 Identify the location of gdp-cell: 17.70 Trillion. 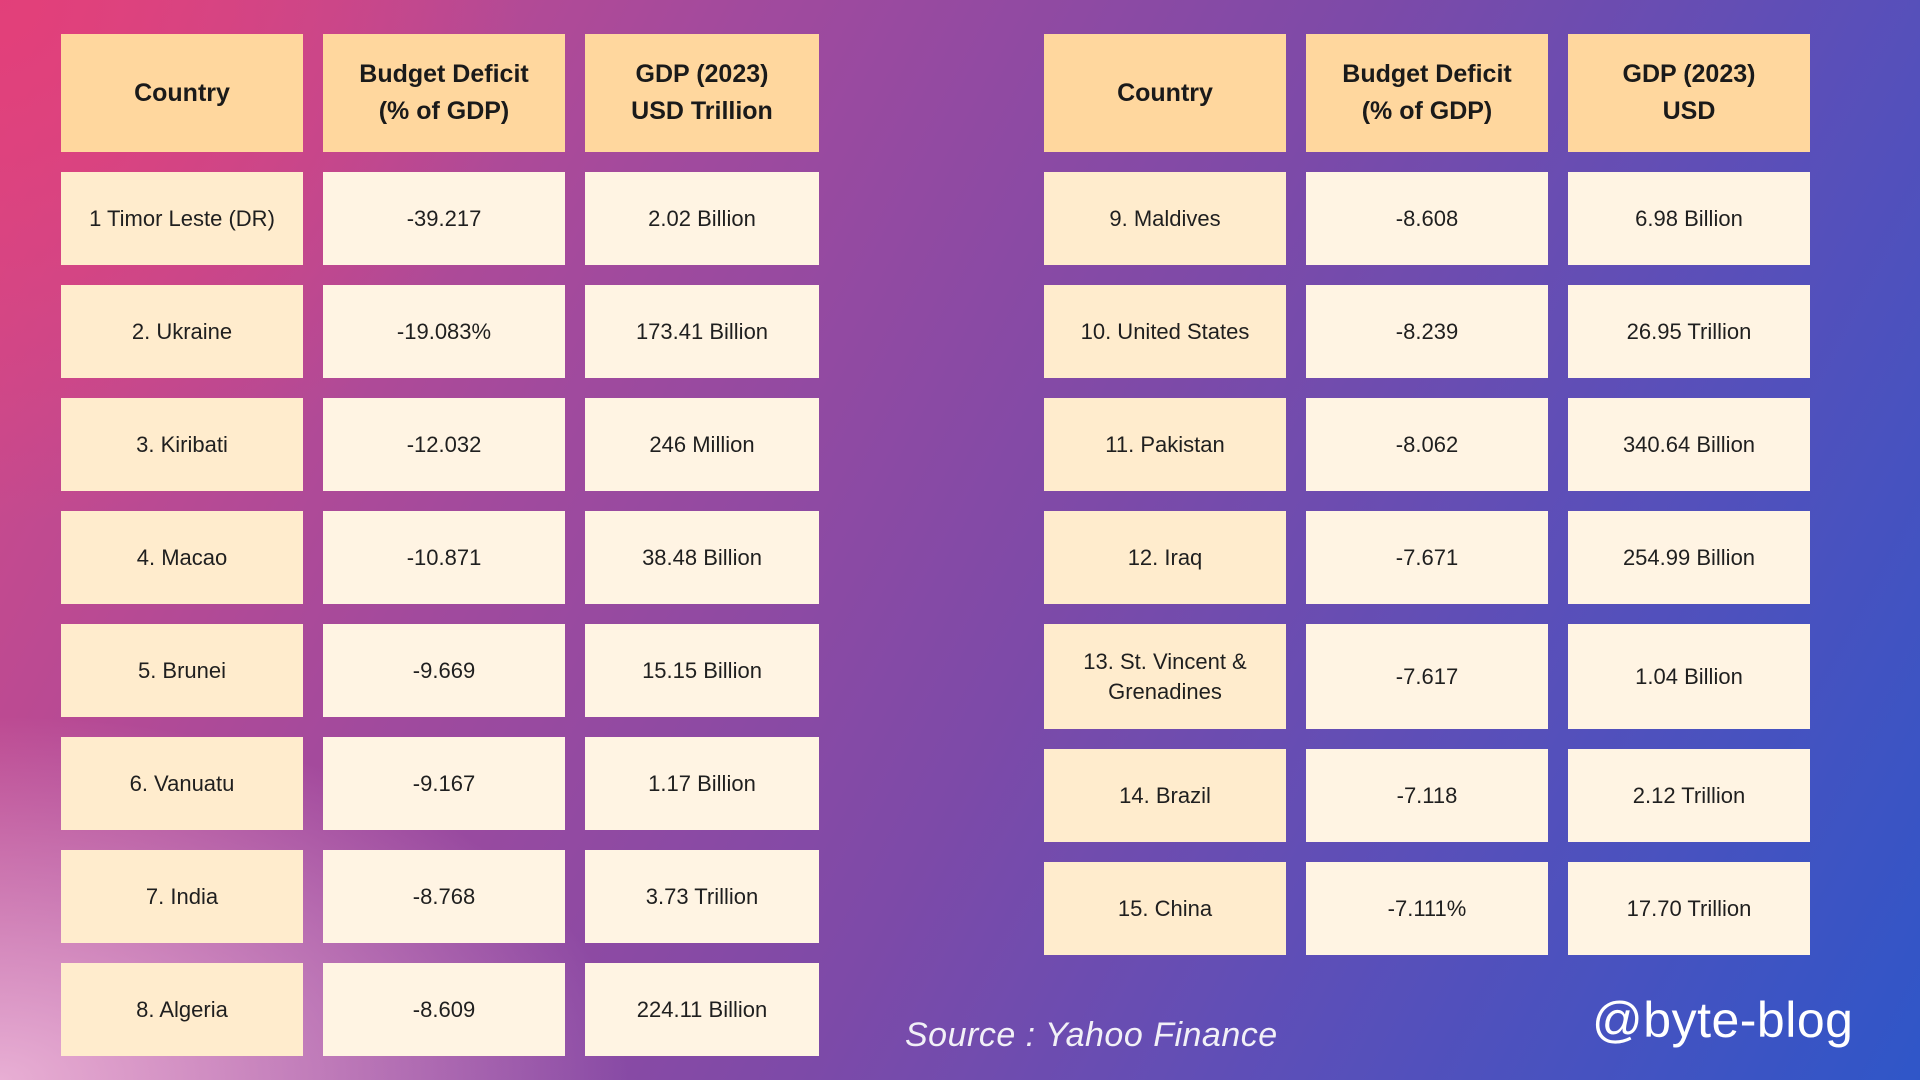
(1689, 908).